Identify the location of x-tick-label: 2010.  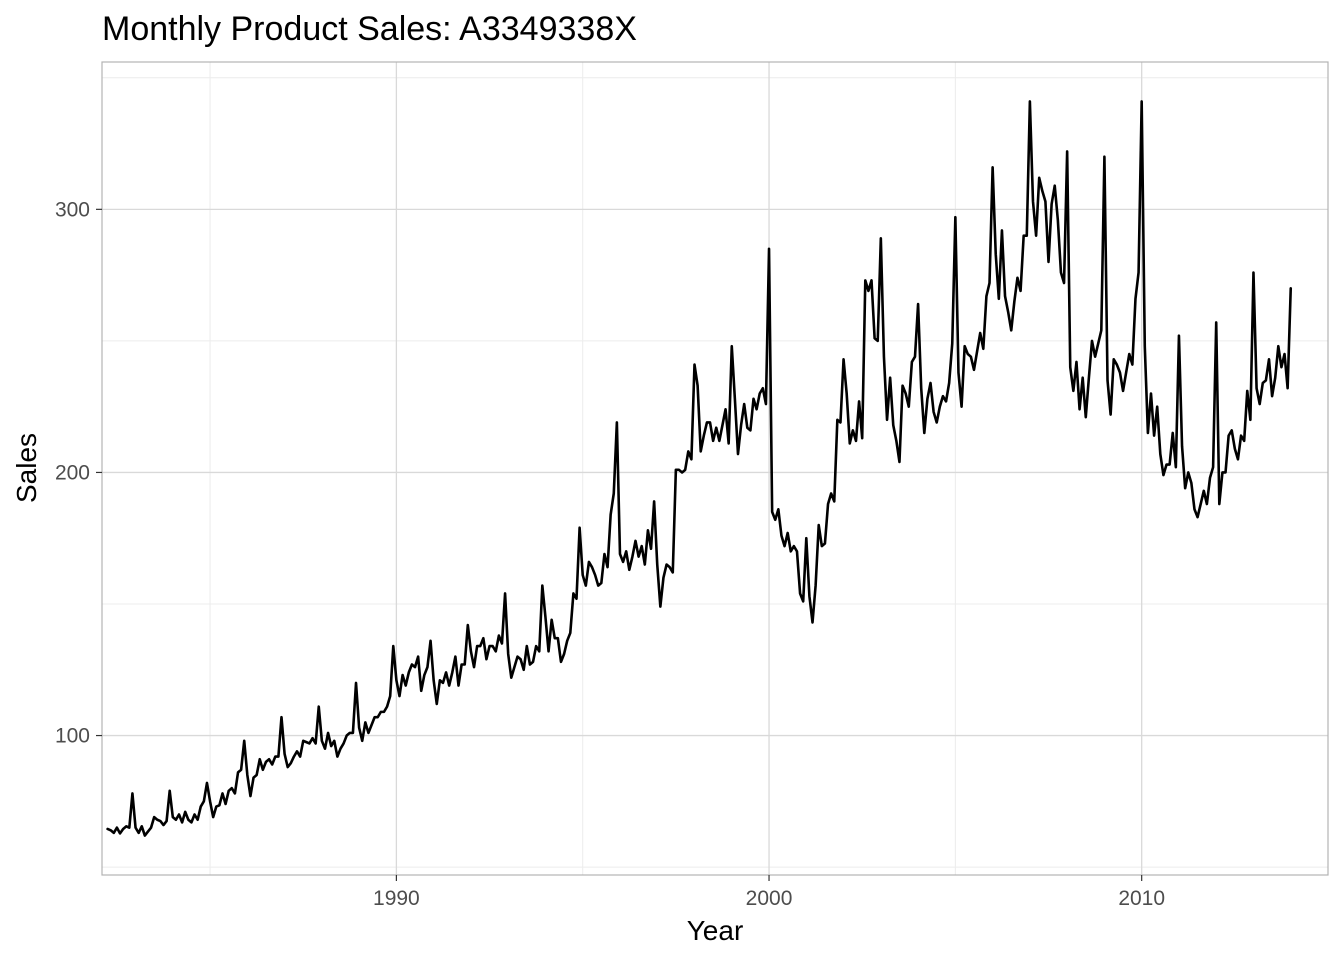
(1141, 898).